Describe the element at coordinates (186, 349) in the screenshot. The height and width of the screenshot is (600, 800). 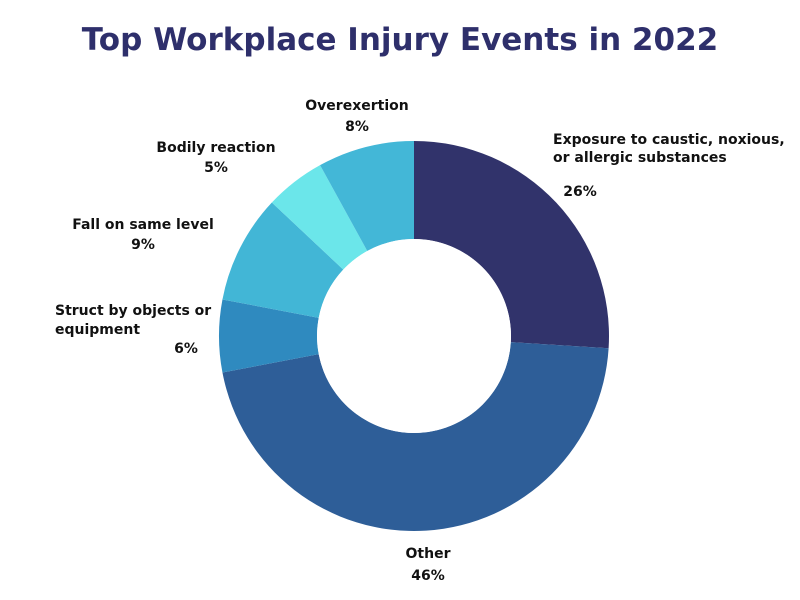
I see `slice-value-label-2: 6%` at that location.